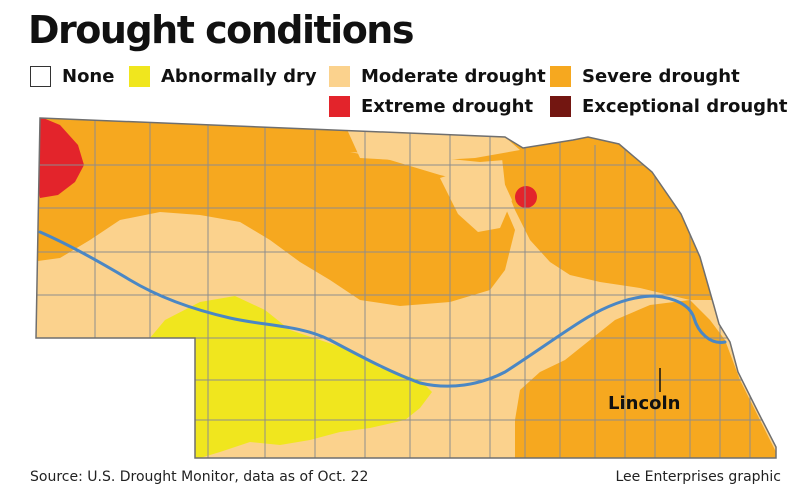 The image size is (811, 500). Describe the element at coordinates (221, 30) in the screenshot. I see `map-title: Drought conditions` at that location.